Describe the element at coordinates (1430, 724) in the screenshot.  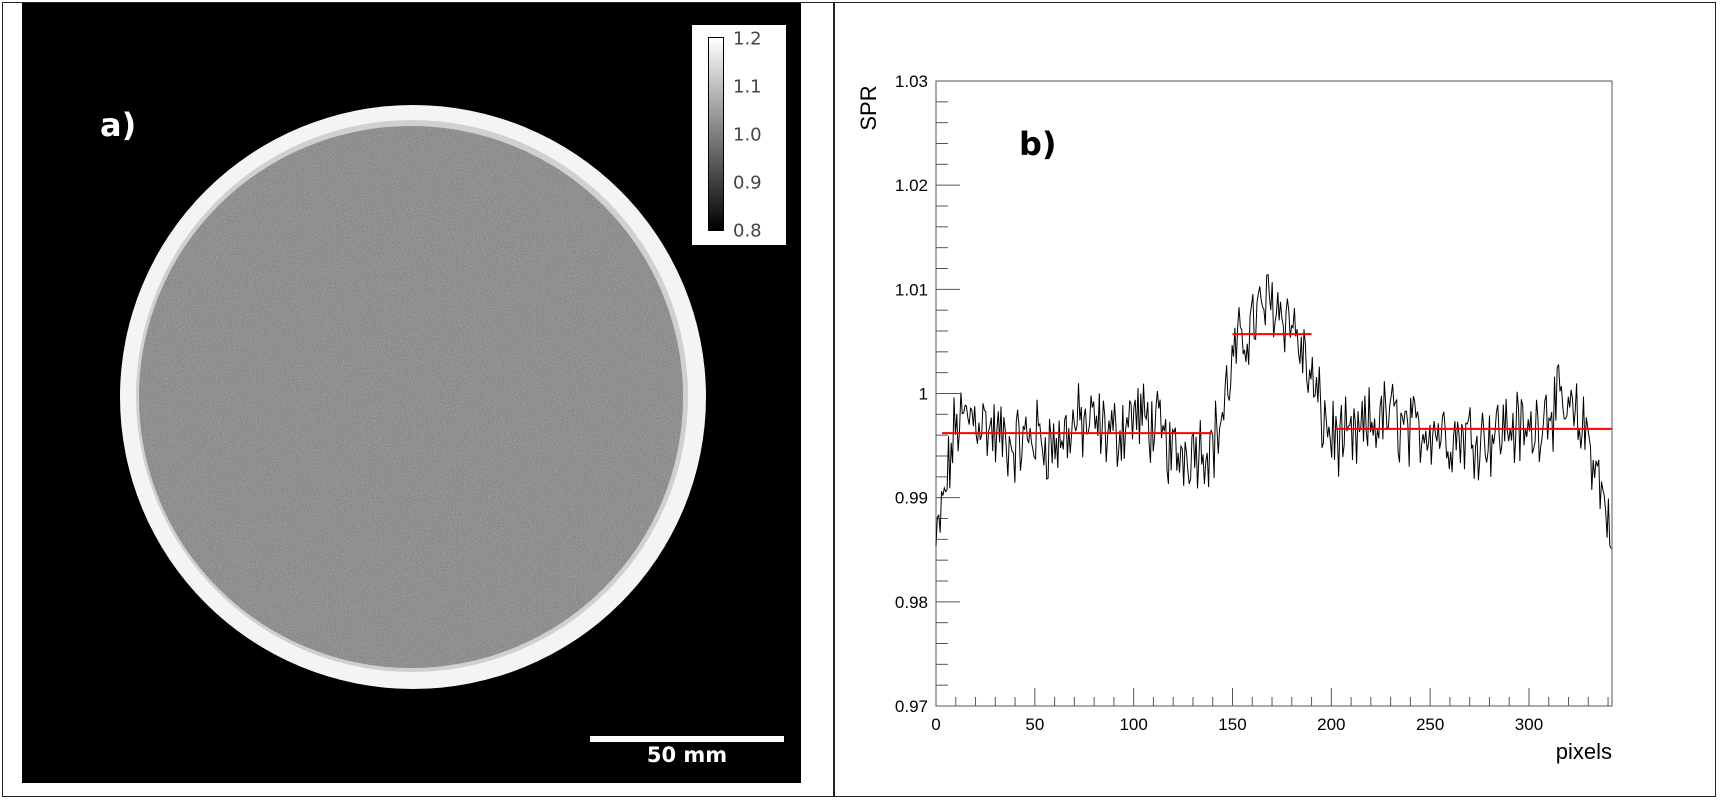
I see `x-tick-label: 250` at that location.